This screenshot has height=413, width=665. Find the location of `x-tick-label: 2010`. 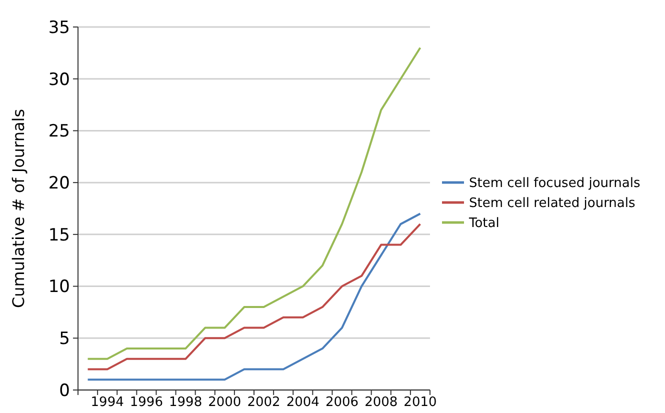

x-tick-label: 2010 is located at coordinates (420, 402).